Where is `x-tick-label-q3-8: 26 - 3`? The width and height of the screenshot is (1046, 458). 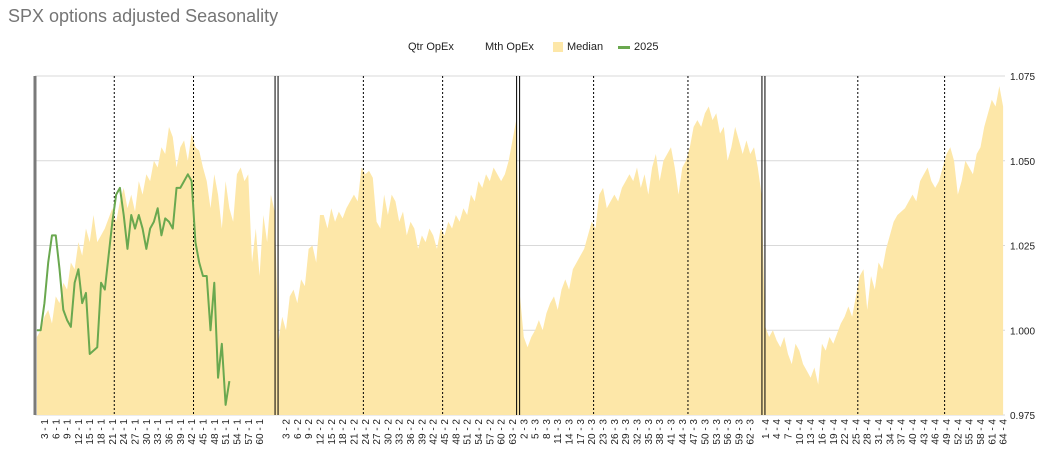 x-tick-label-q3-8: 26 - 3 is located at coordinates (615, 432).